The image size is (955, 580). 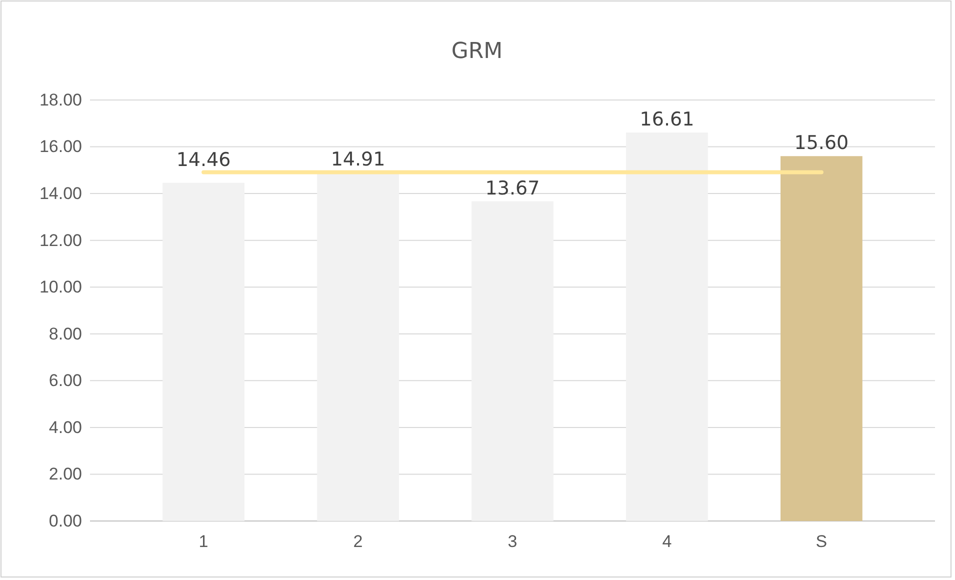 I want to click on data-label: 13.67, so click(x=512, y=188).